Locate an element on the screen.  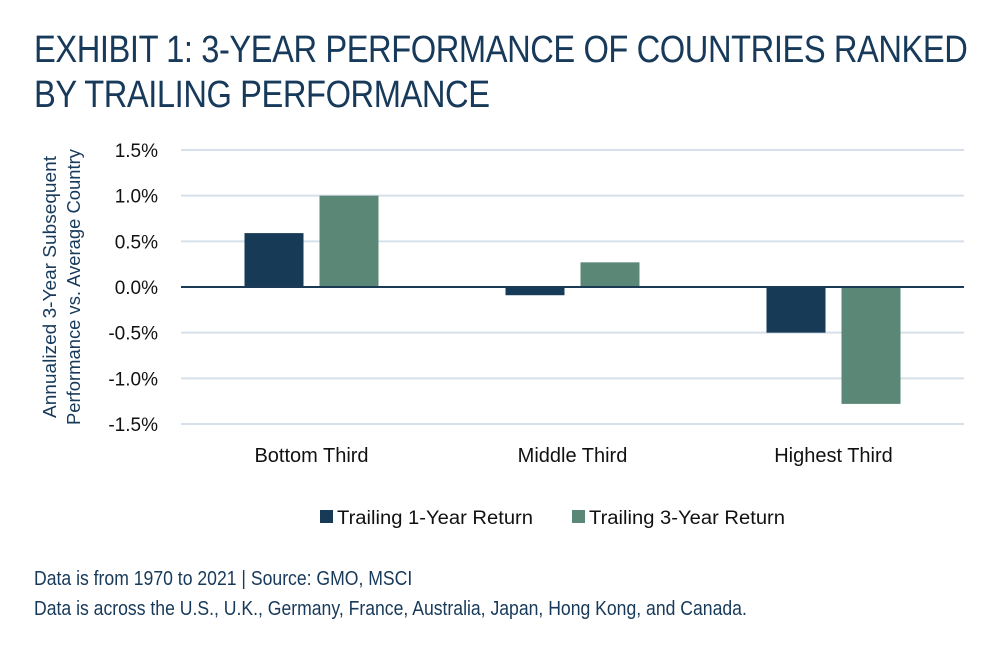
x-axis-ticks: Bottom Third Middle Third Highest Third is located at coordinates (573, 456).